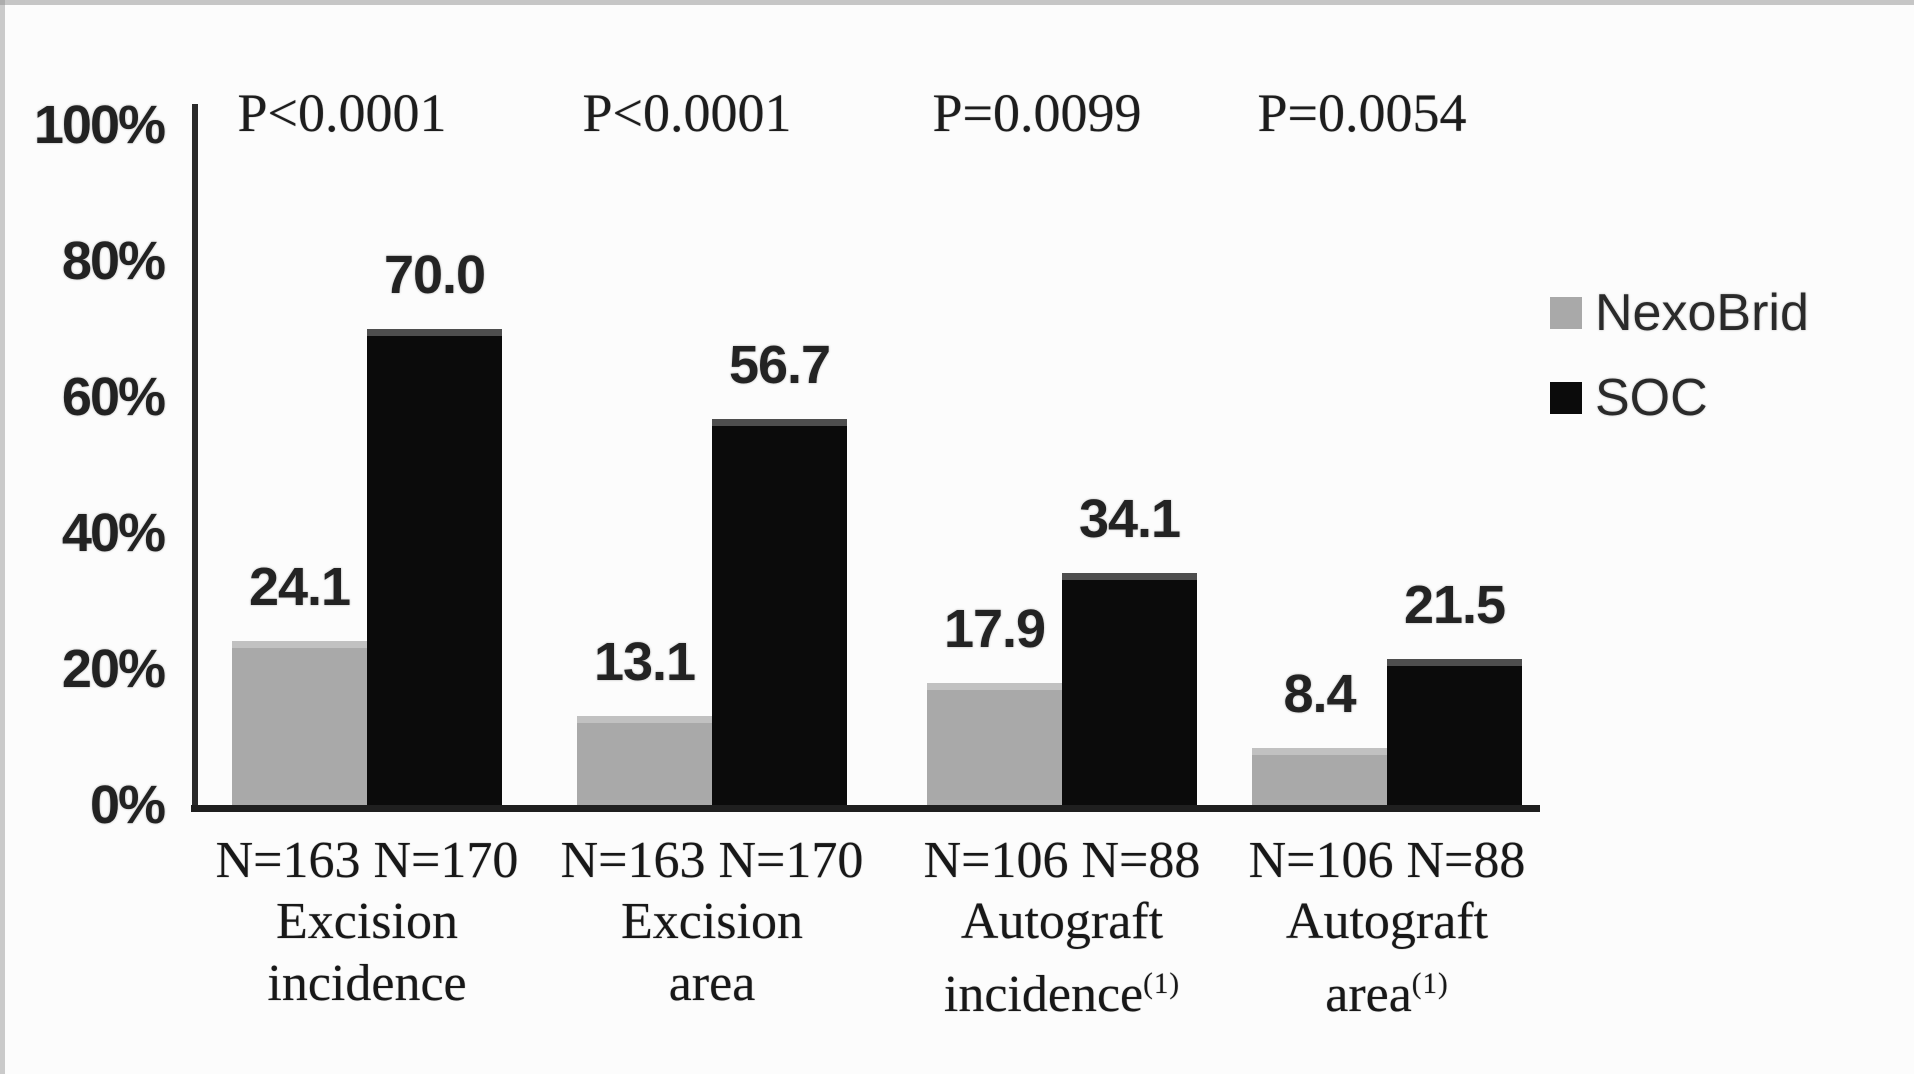  I want to click on category-label-line2: area(1), so click(1387, 995).